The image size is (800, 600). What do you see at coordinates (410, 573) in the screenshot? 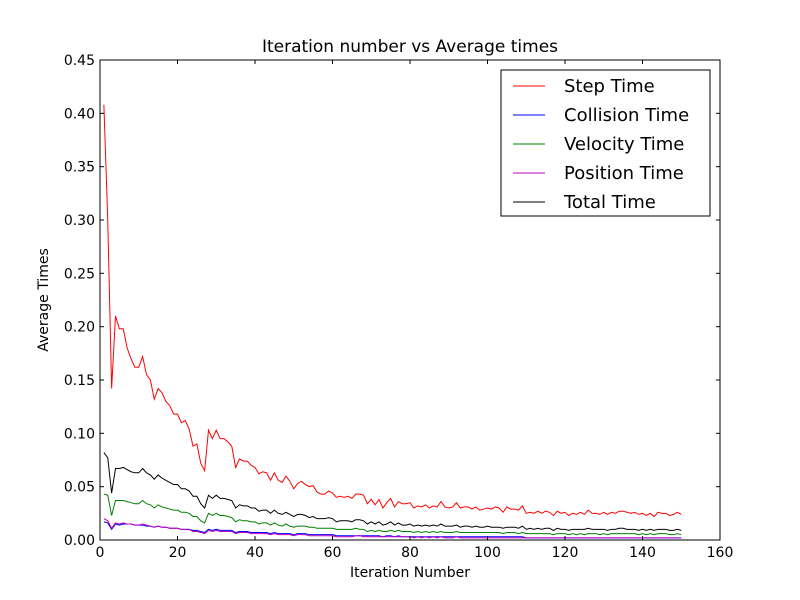
I see `x-axis-label: Iteration Number` at bounding box center [410, 573].